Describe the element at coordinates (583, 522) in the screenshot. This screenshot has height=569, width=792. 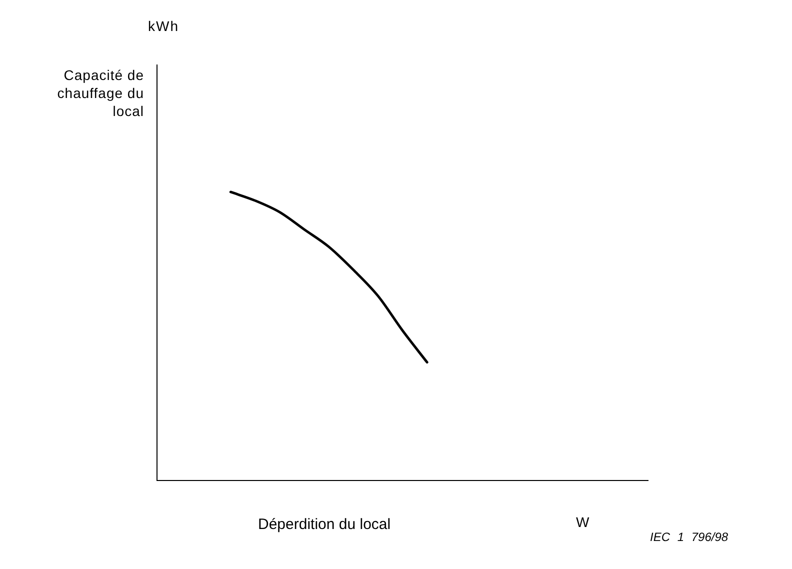
I see `text: W` at that location.